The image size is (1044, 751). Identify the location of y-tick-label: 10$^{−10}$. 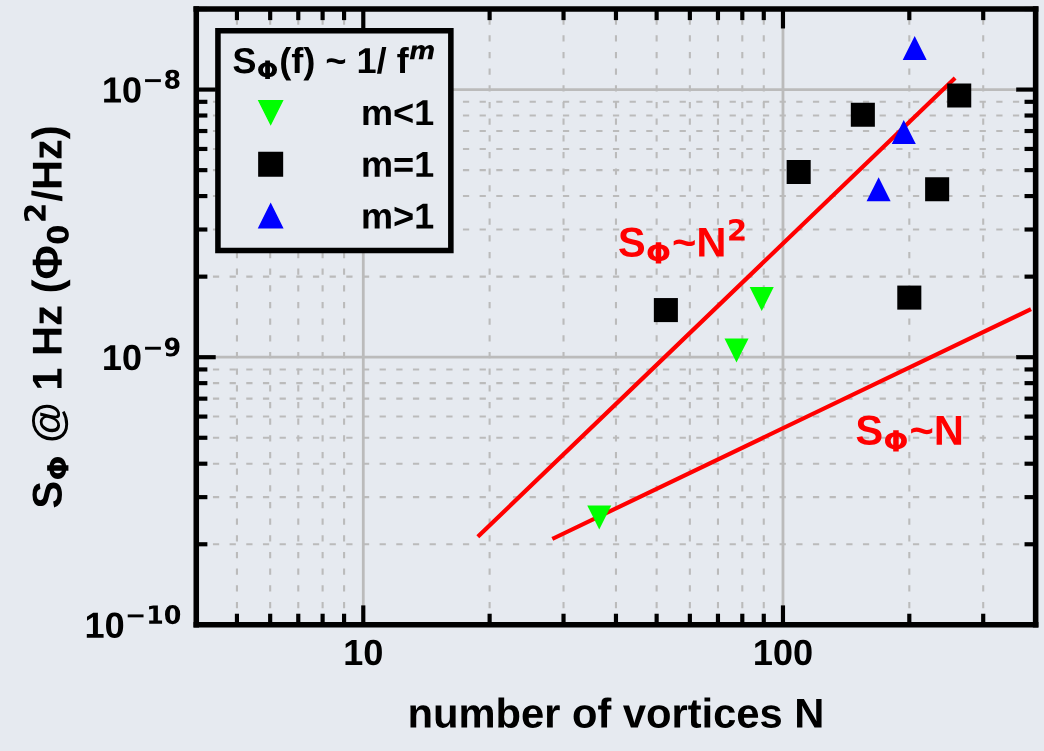
(133, 621).